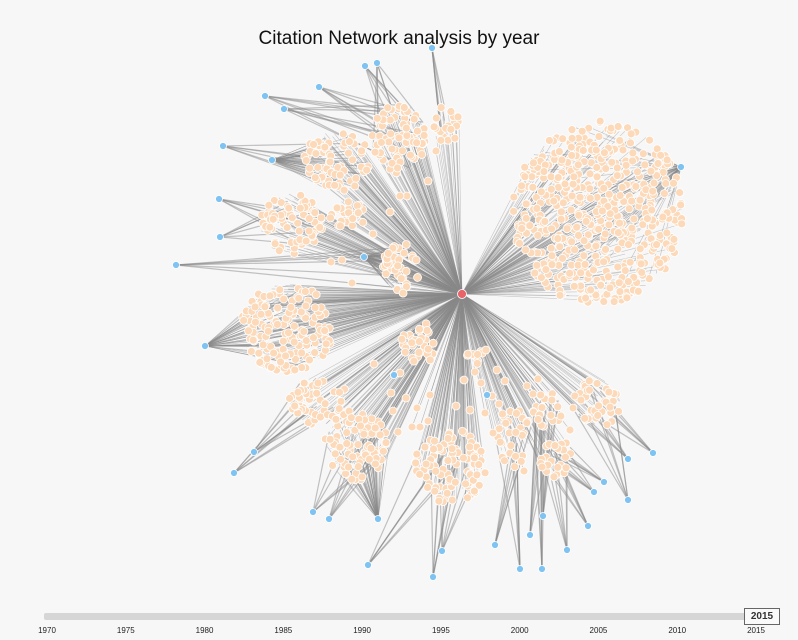  I want to click on timeline-tick-1985: 1985, so click(283, 630).